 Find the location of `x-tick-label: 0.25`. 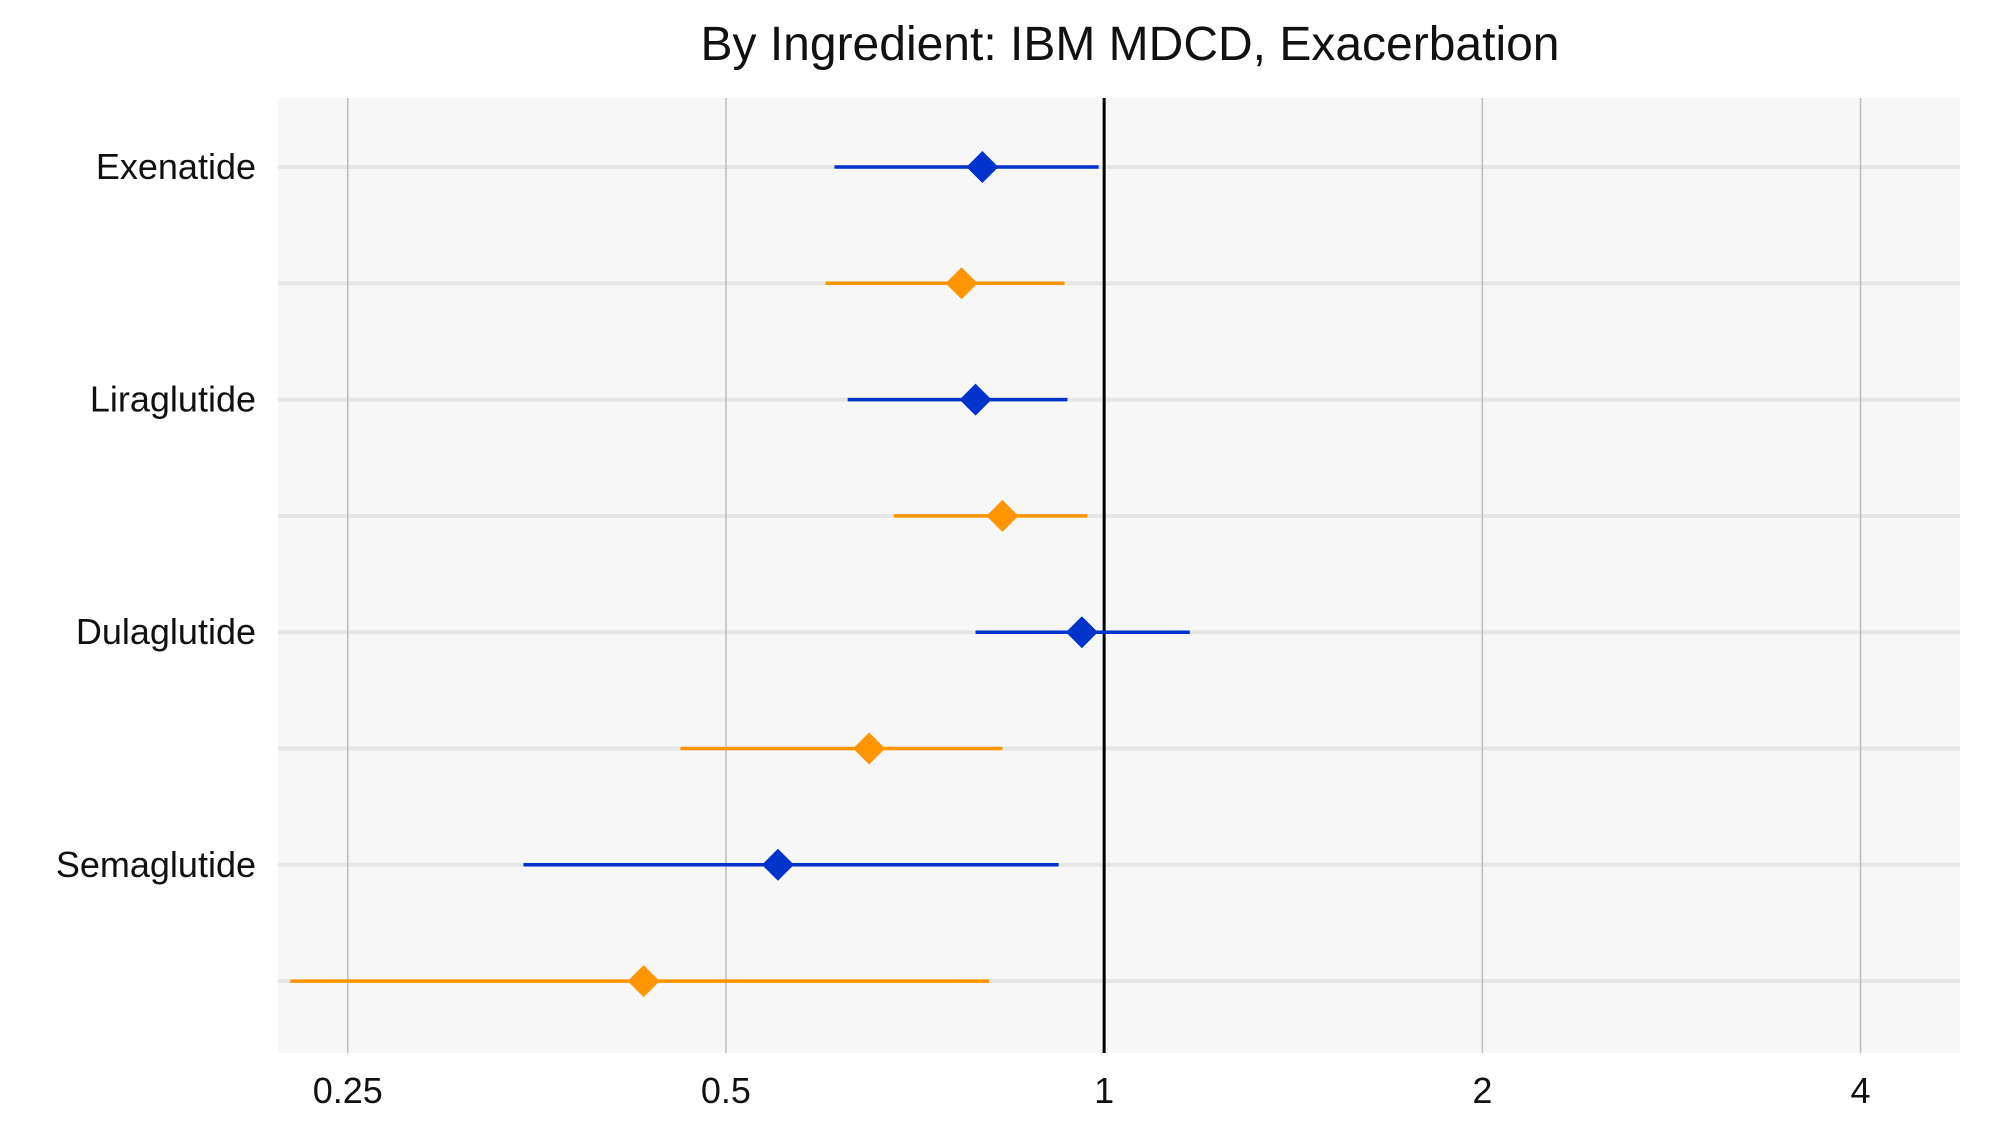

x-tick-label: 0.25 is located at coordinates (348, 1090).